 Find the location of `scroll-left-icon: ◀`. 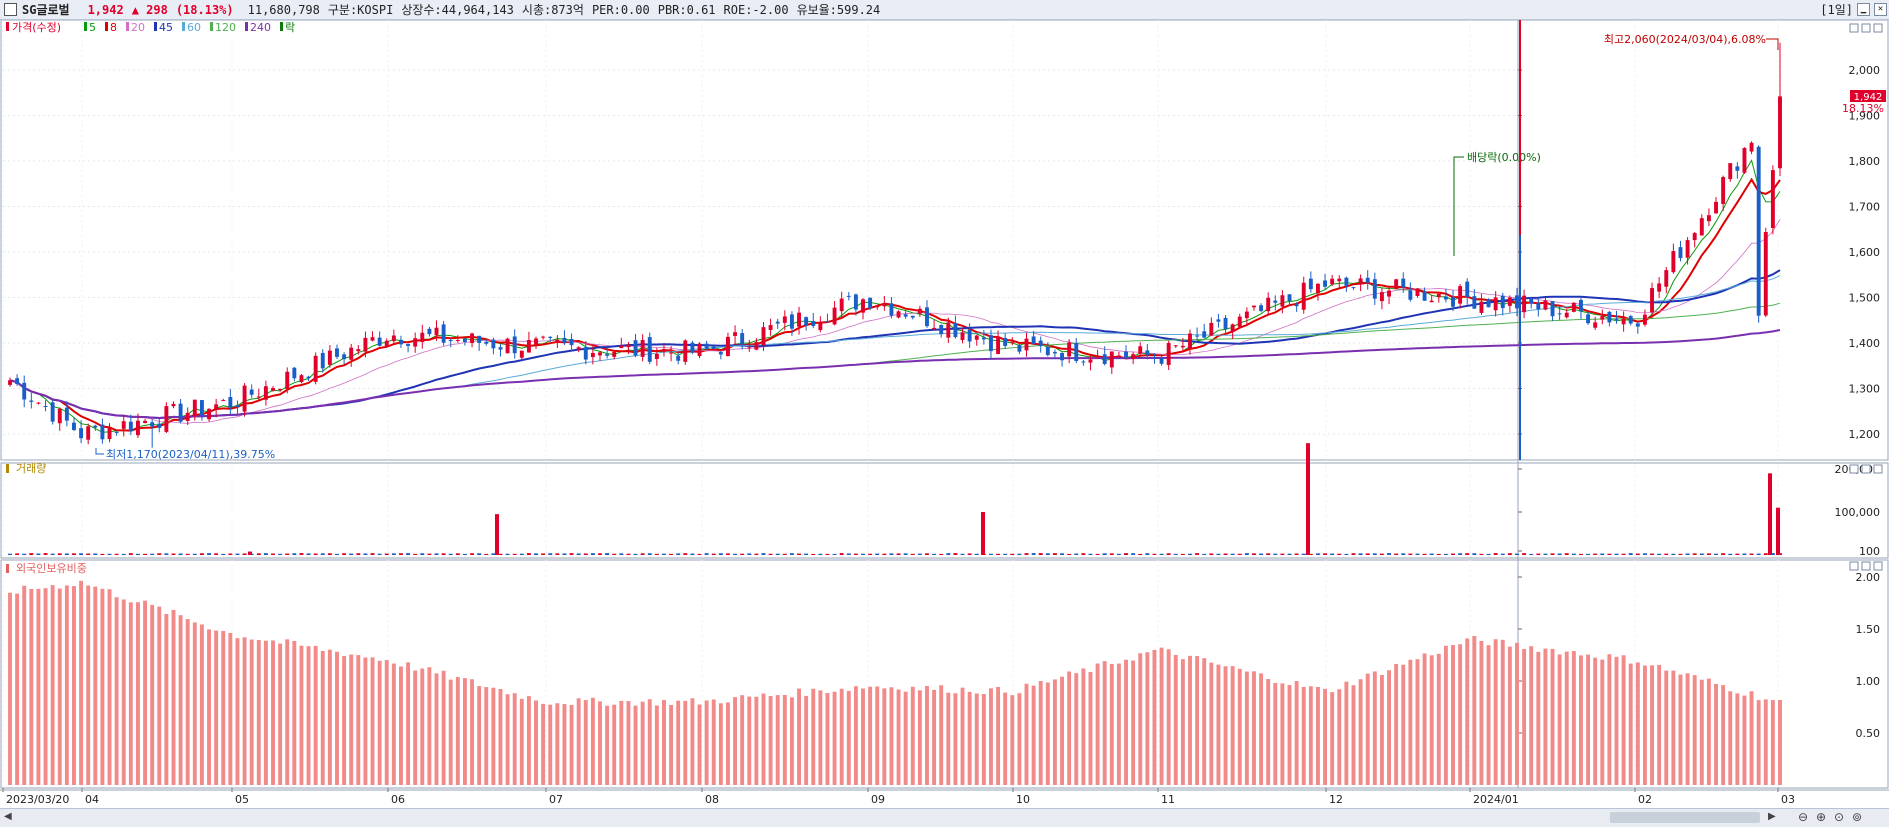

scroll-left-icon: ◀ is located at coordinates (8, 816).